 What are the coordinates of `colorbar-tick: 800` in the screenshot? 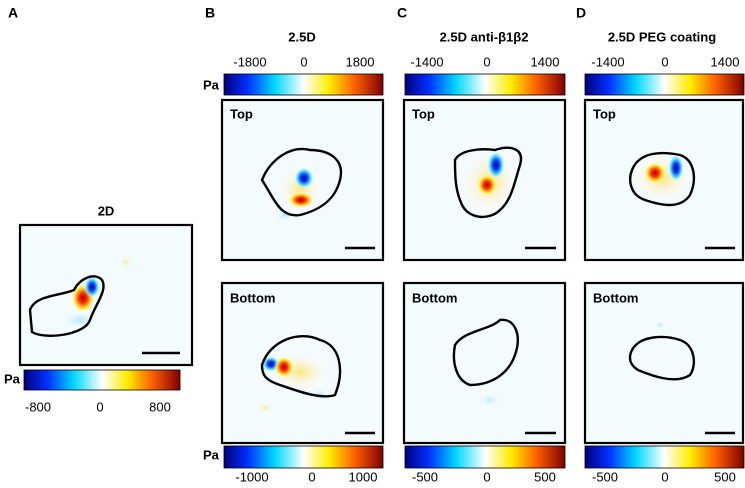 It's located at (160, 406).